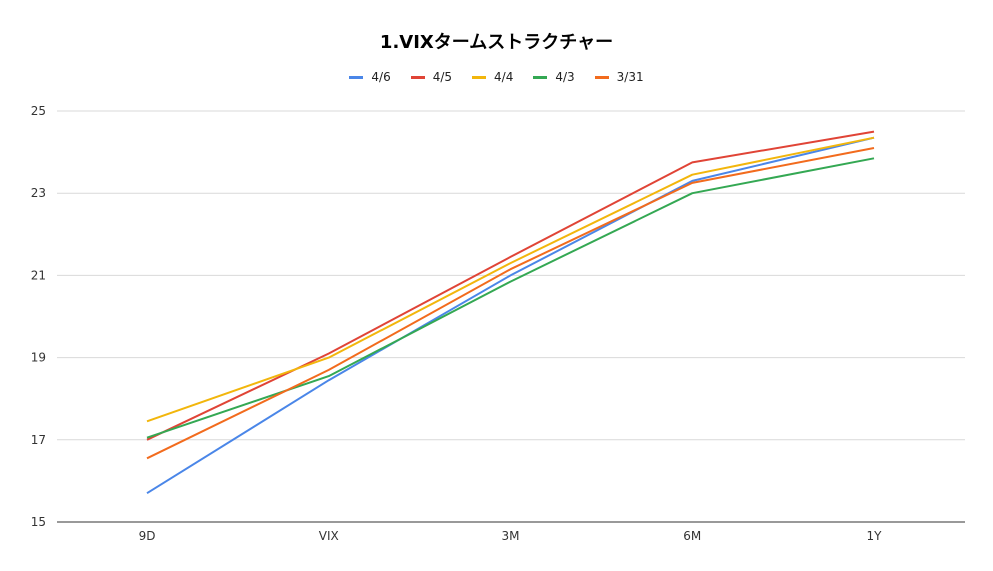 This screenshot has height=571, width=993. I want to click on y-tick-label: 17, so click(38, 440).